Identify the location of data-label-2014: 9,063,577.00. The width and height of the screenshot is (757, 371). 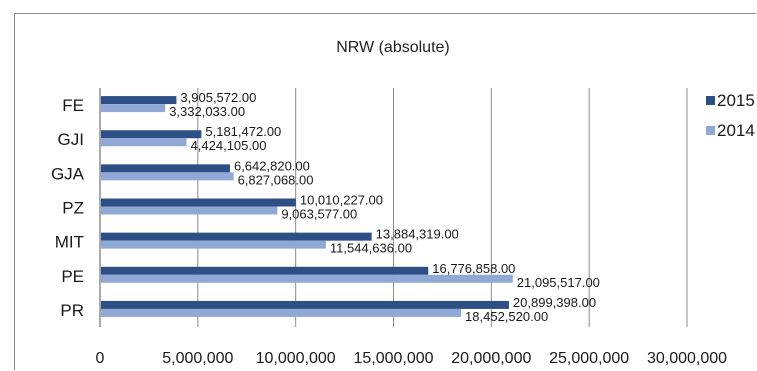
(319, 214).